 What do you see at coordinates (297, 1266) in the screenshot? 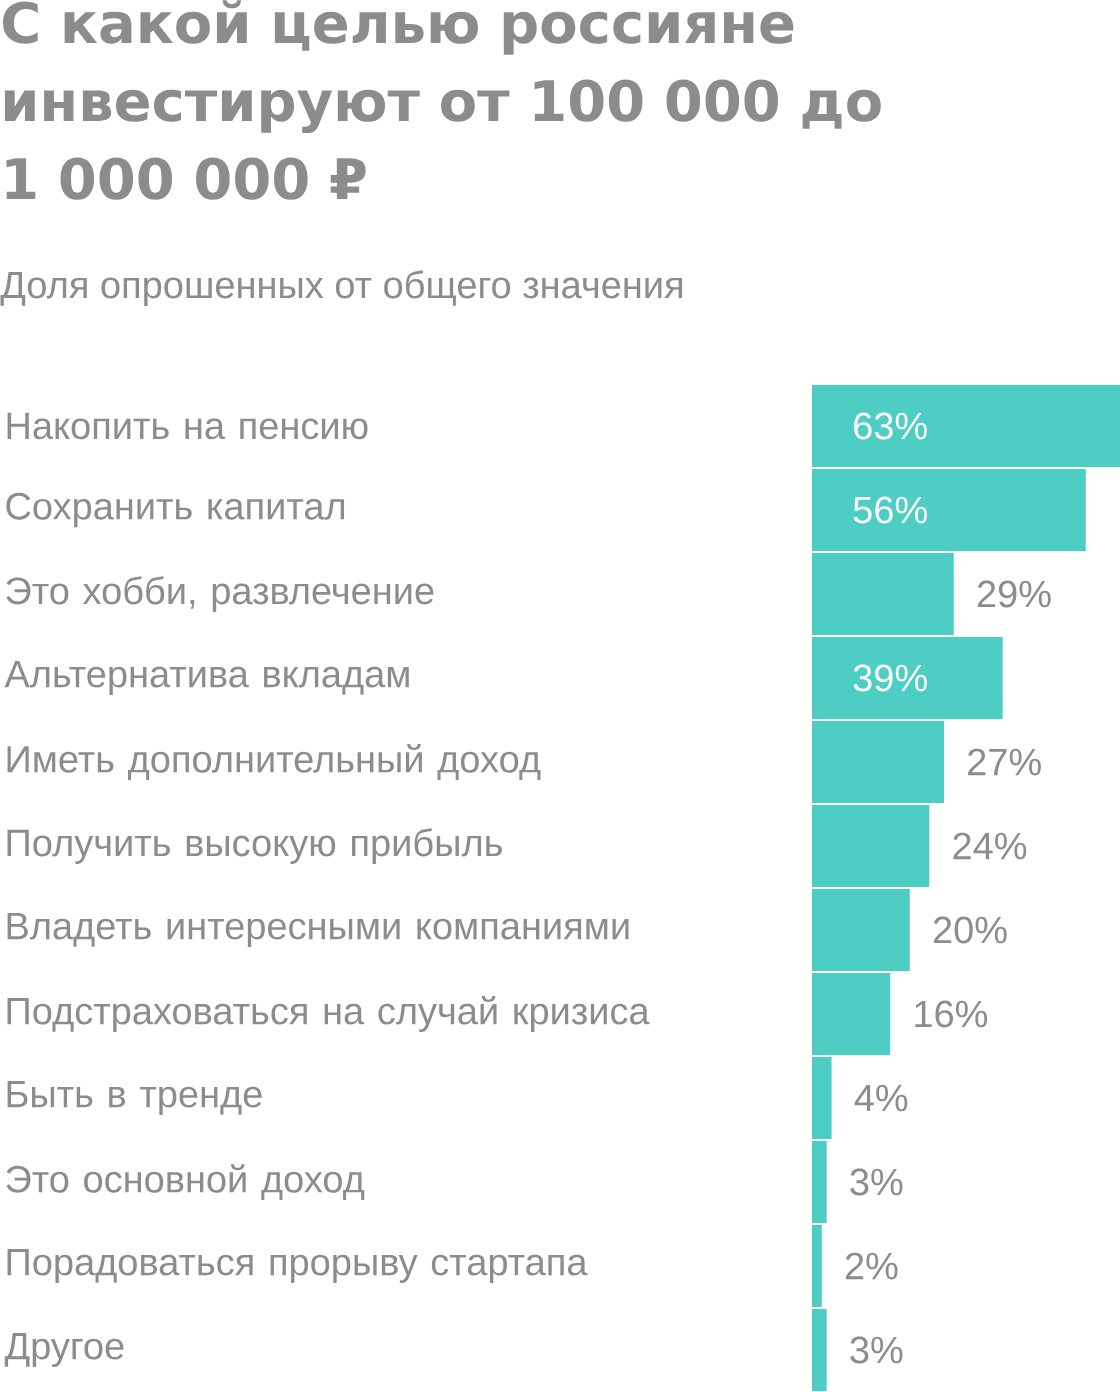
I see `y-tick-label: Порадоваться прорыву стартапа` at bounding box center [297, 1266].